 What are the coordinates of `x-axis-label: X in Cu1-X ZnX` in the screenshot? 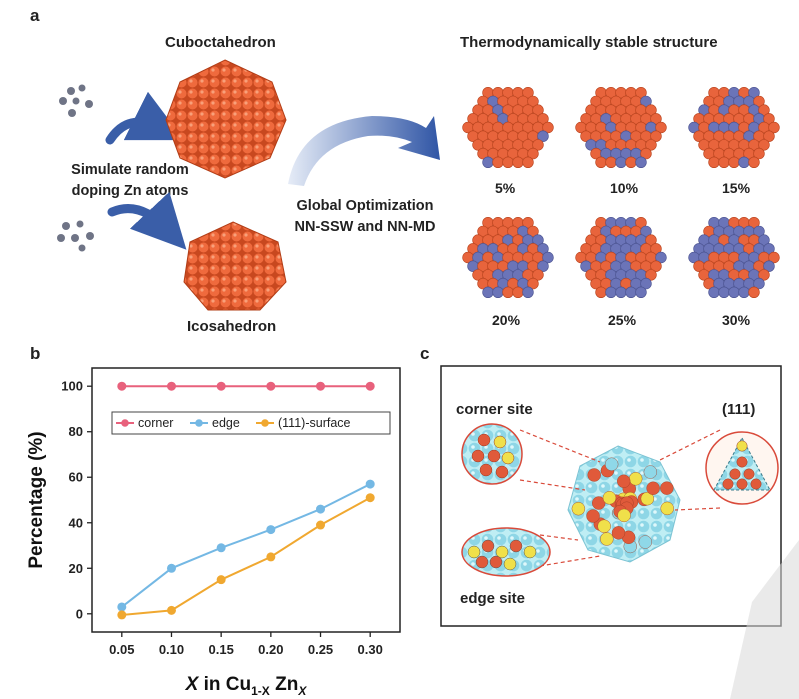 It's located at (246, 686).